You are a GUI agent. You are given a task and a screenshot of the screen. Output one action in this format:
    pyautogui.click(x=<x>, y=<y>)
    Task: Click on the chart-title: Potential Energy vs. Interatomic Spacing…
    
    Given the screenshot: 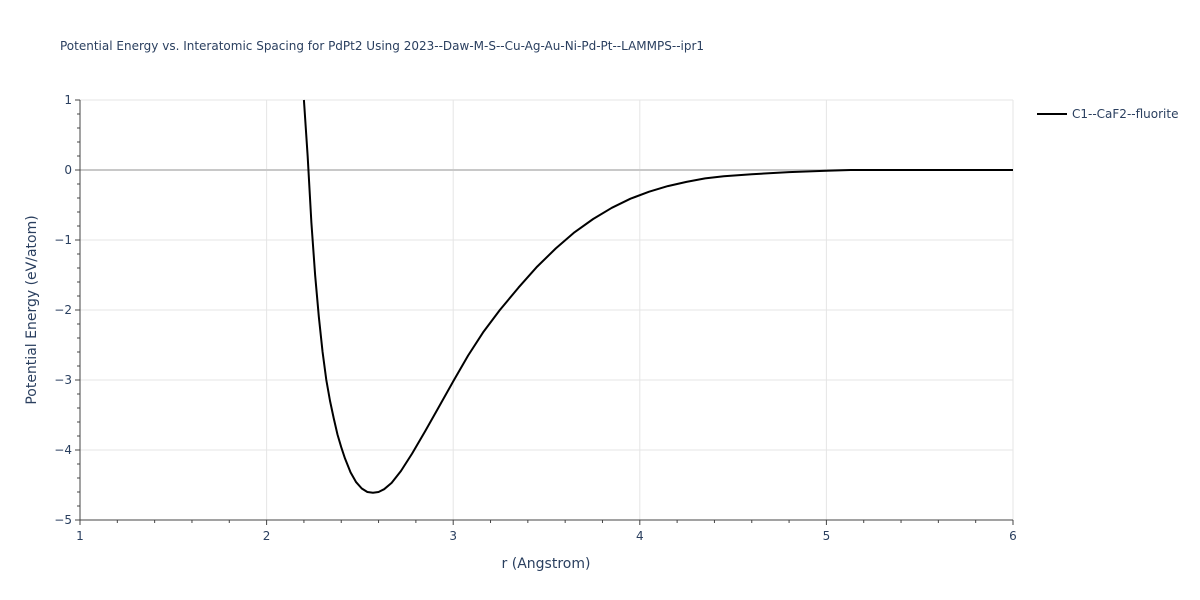 What is the action you would take?
    pyautogui.click(x=382, y=46)
    